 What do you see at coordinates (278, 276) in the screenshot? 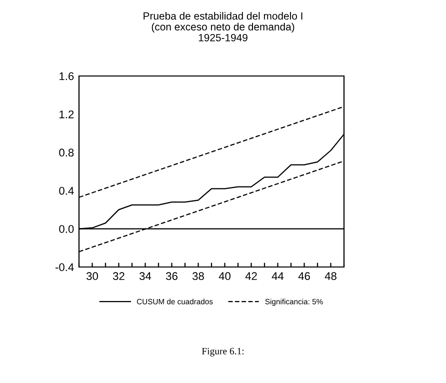
I see `x-tick-label: 44` at bounding box center [278, 276].